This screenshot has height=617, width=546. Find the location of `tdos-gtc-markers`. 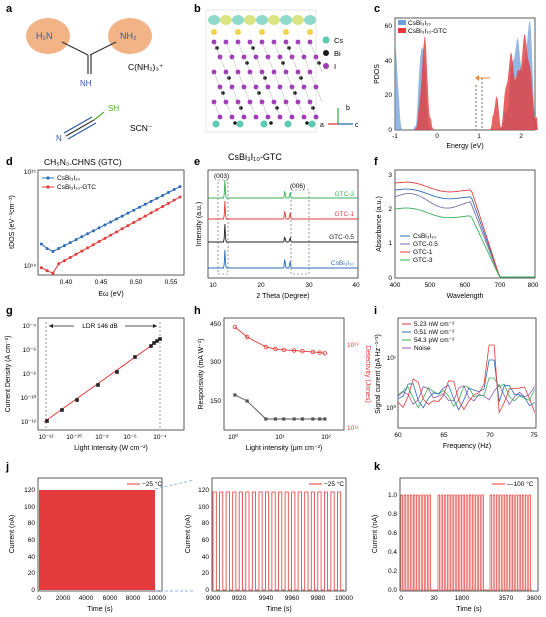

tdos-gtc-markers is located at coordinates (110, 235).